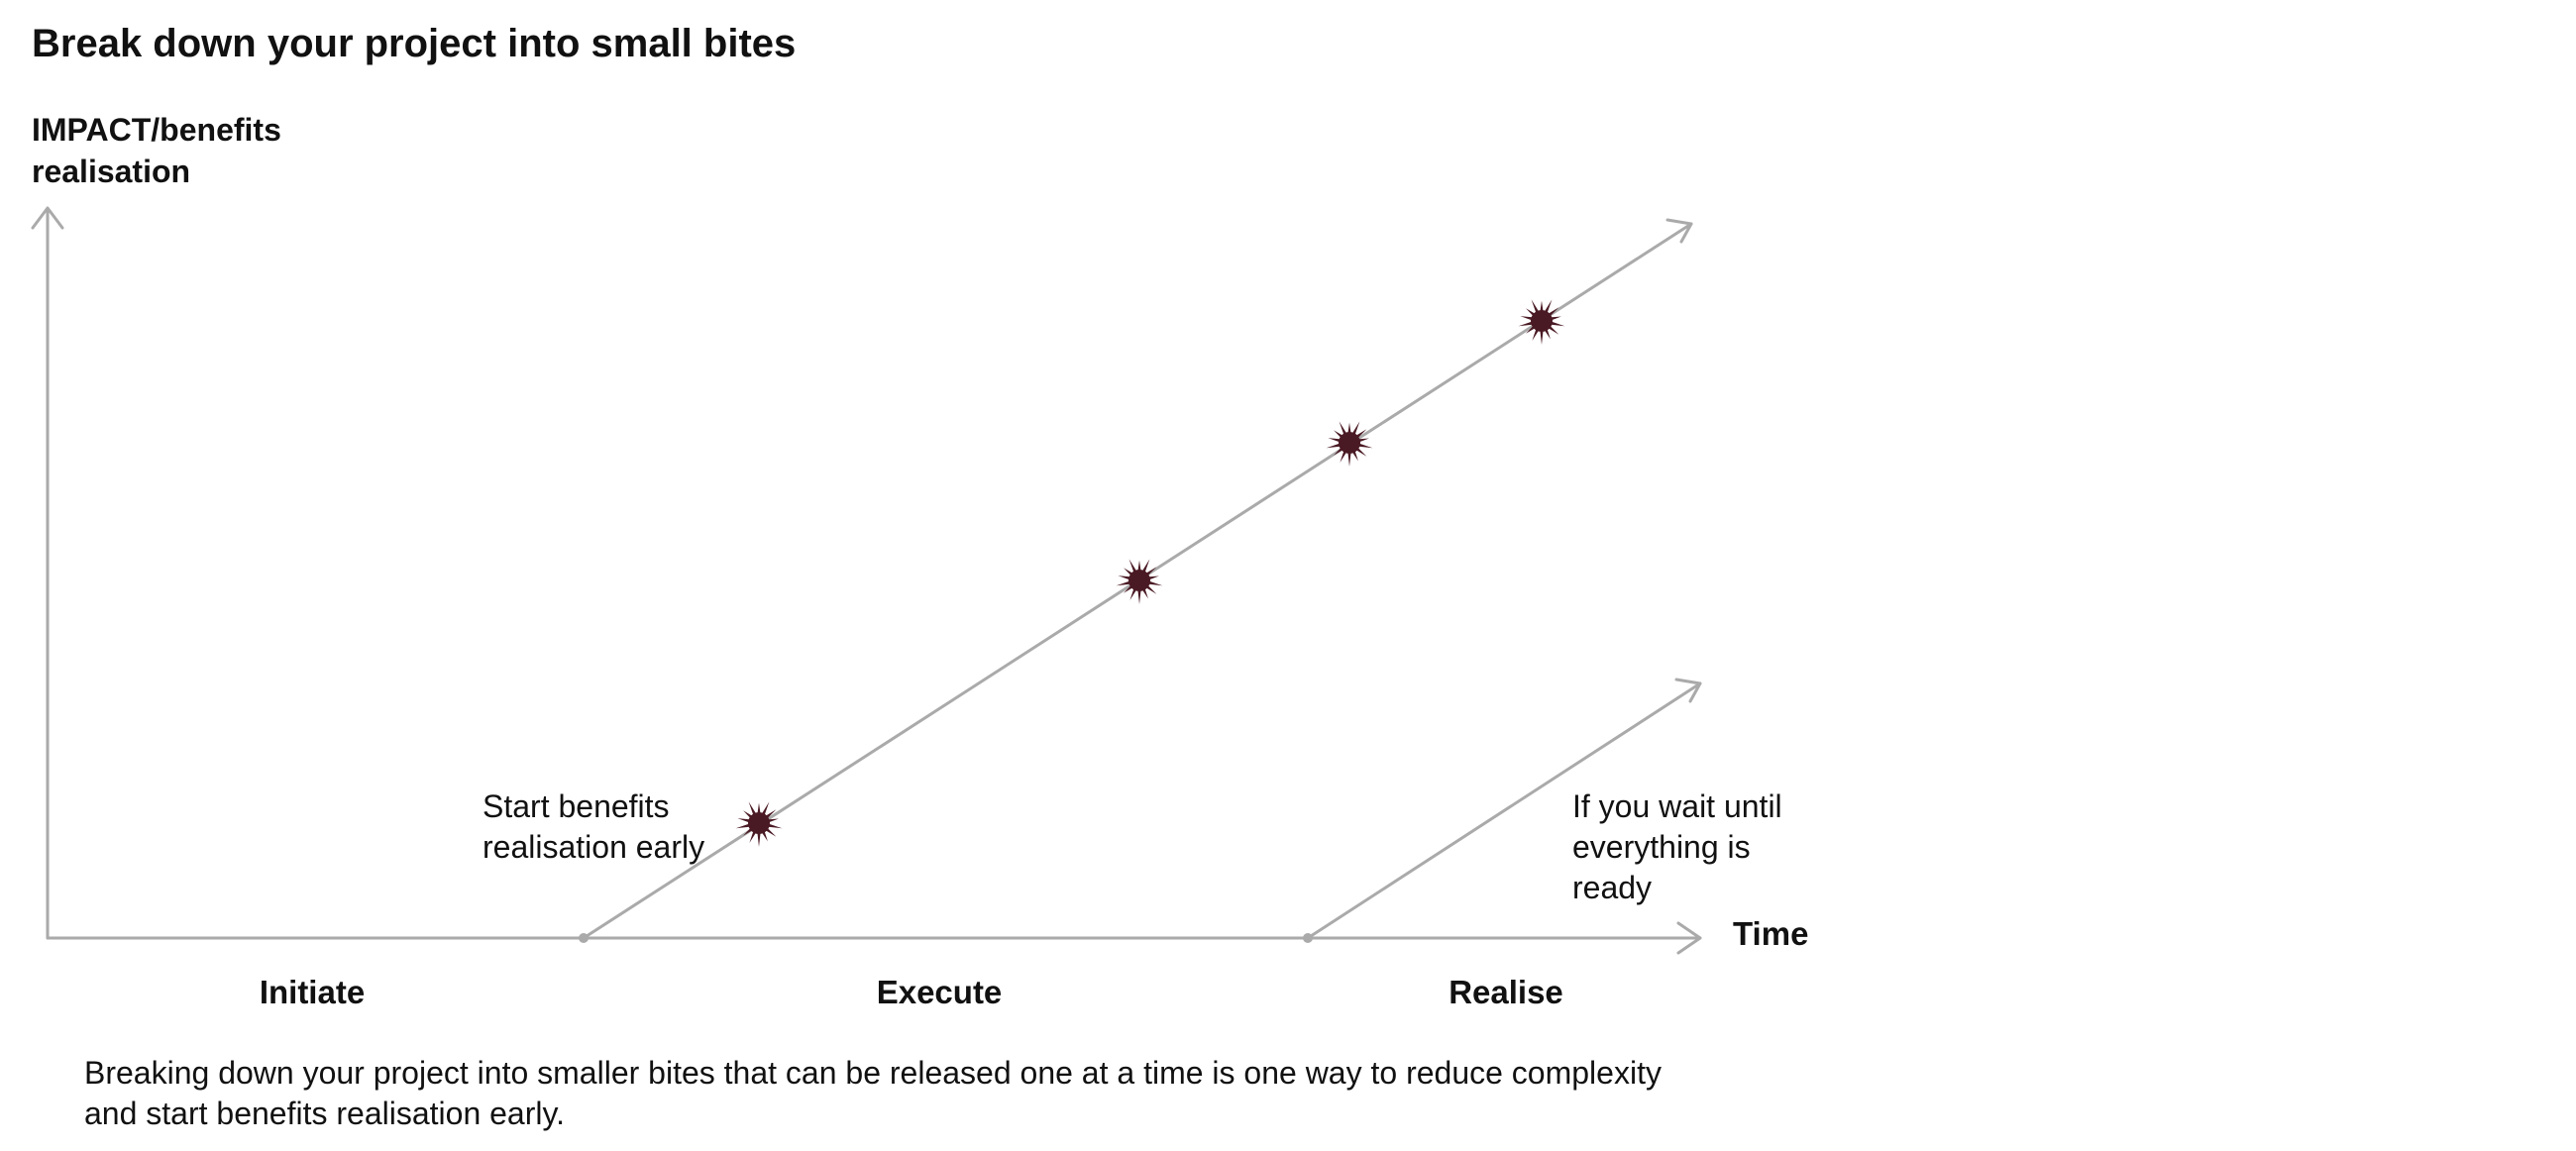 Image resolution: width=2576 pixels, height=1151 pixels. I want to click on y-axis-label: IMPACT/benefits realisation, so click(157, 150).